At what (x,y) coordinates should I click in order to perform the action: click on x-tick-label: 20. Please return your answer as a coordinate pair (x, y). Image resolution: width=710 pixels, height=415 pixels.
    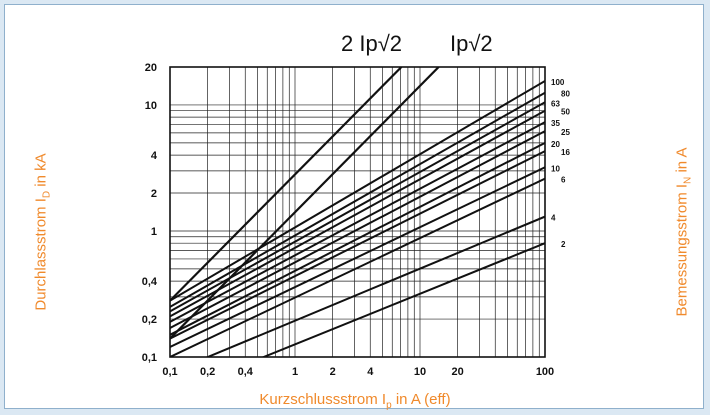
    Looking at the image, I should click on (458, 372).